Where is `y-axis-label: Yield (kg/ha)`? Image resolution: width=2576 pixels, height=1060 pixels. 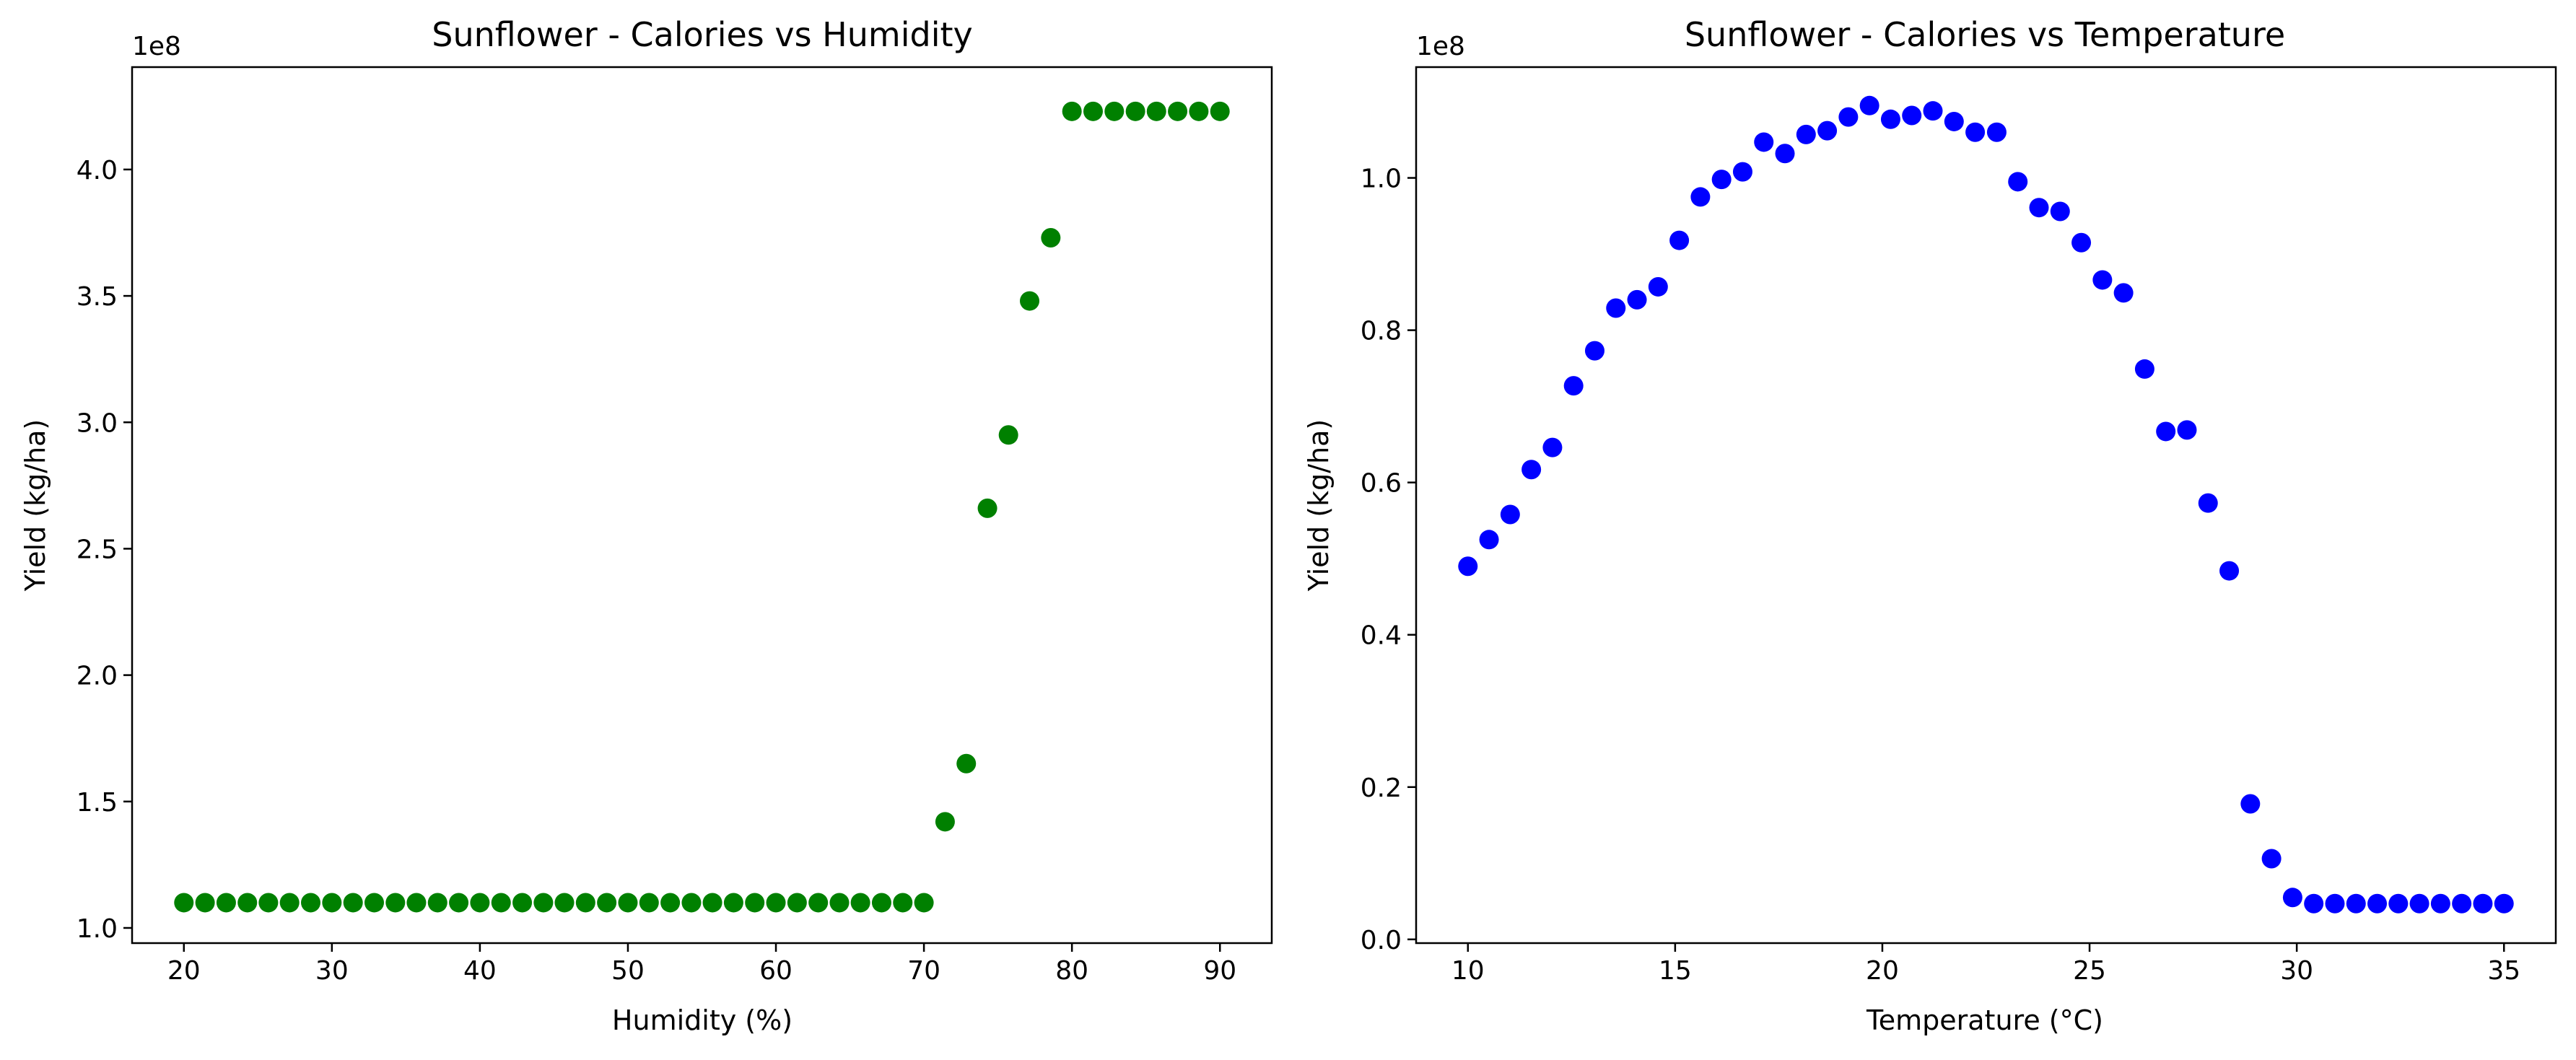
y-axis-label: Yield (kg/ha) is located at coordinates (1319, 505).